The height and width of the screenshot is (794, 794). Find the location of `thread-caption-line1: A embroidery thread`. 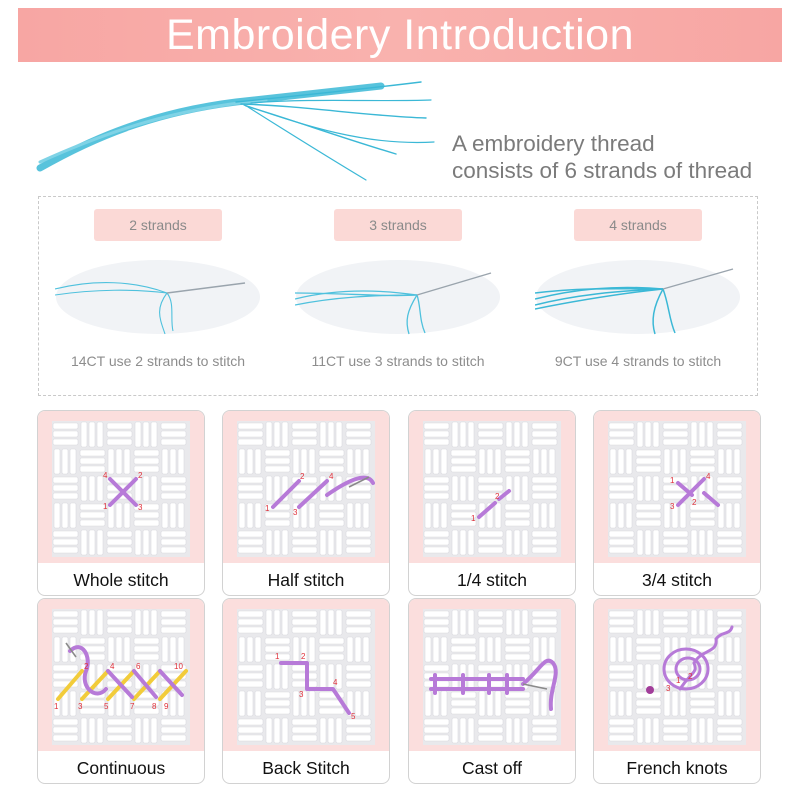

thread-caption-line1: A embroidery thread is located at coordinates (553, 143).